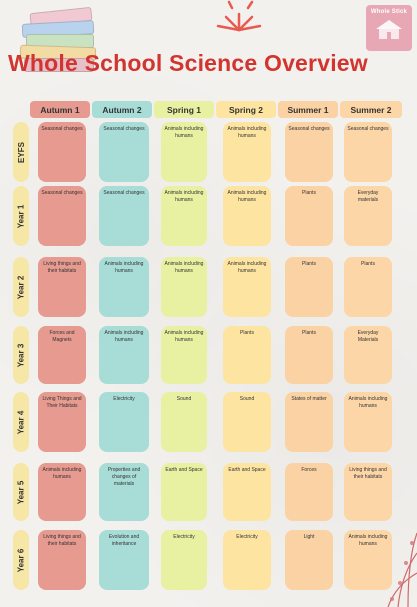  What do you see at coordinates (57, 39) in the screenshot?
I see `book-stack-illustration` at bounding box center [57, 39].